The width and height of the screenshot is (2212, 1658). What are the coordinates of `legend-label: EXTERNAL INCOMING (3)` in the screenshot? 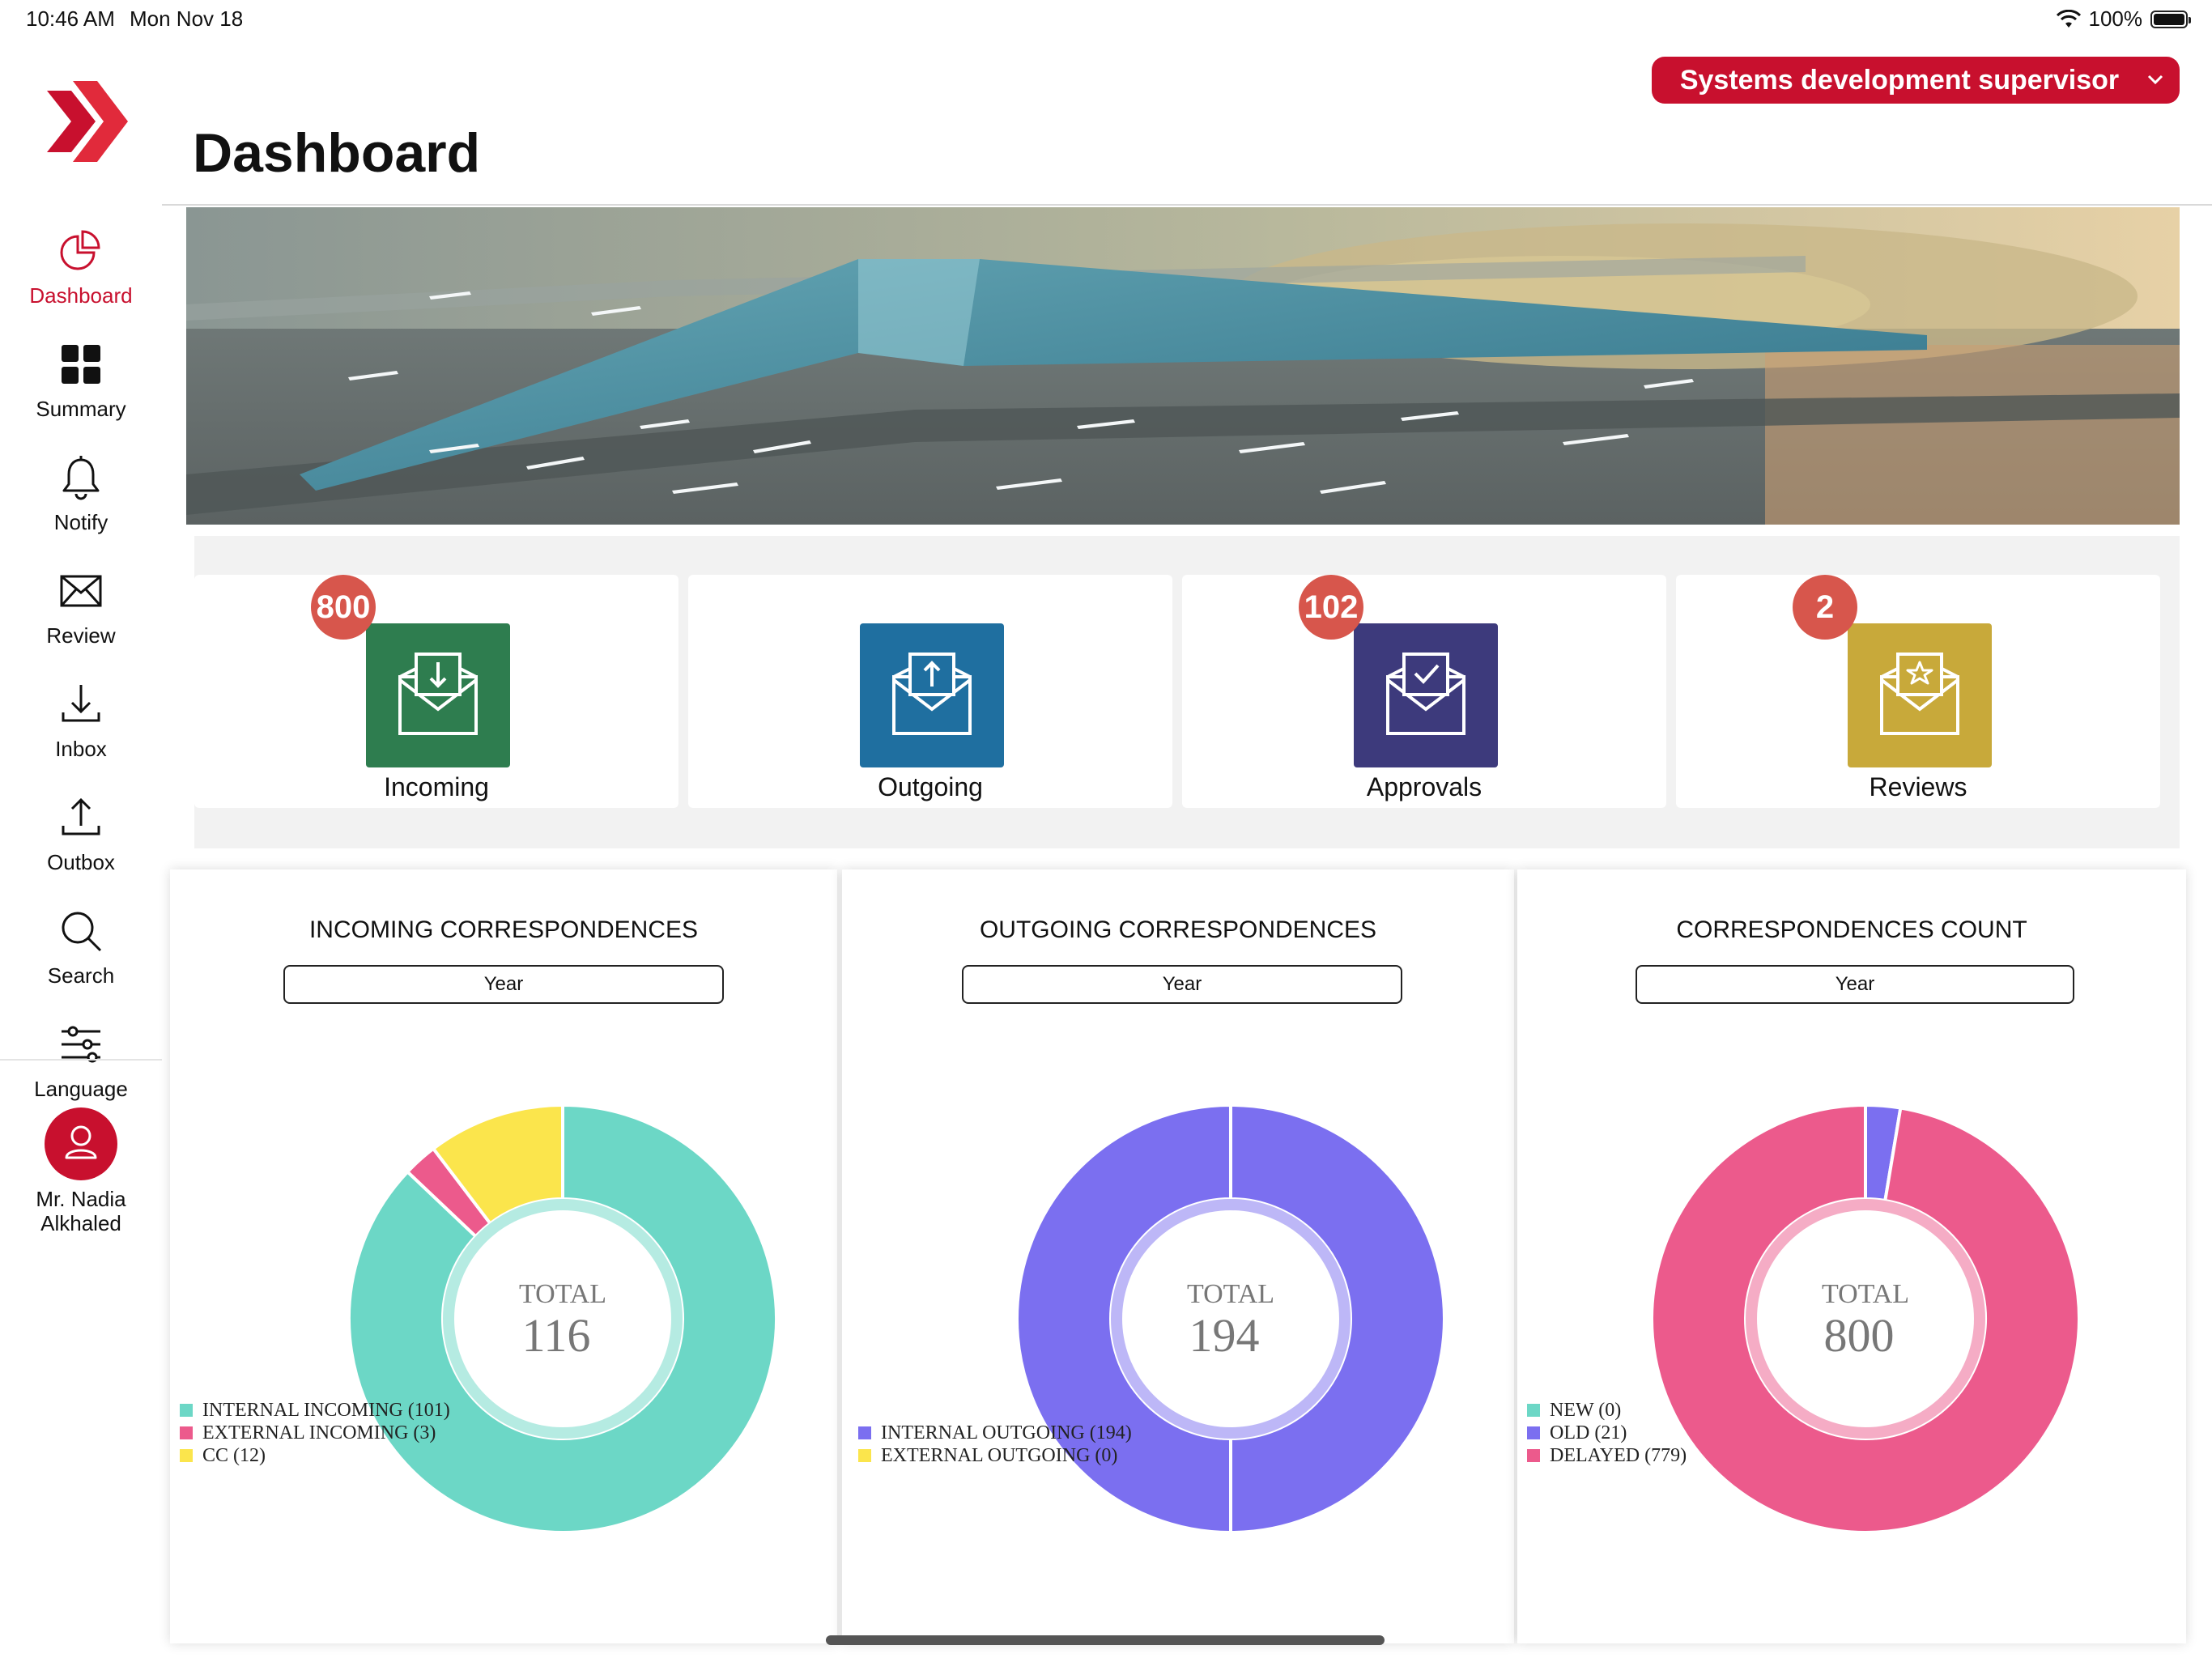 It's located at (319, 1432).